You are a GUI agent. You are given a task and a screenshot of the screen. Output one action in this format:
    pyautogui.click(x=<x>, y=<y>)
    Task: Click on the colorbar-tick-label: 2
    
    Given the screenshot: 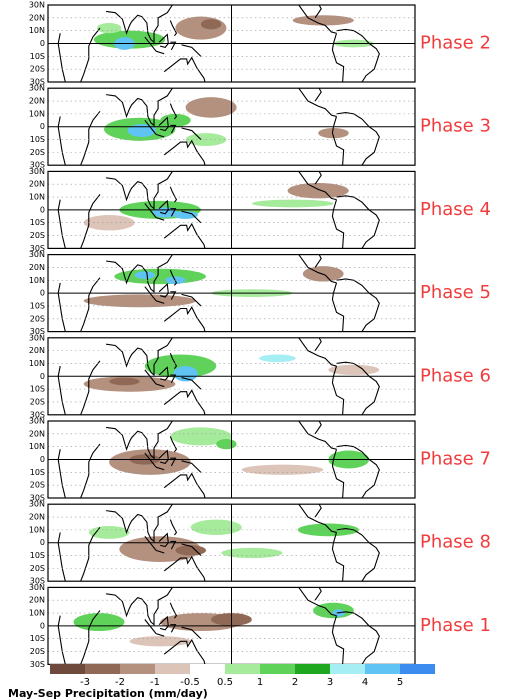 What is the action you would take?
    pyautogui.click(x=295, y=682)
    